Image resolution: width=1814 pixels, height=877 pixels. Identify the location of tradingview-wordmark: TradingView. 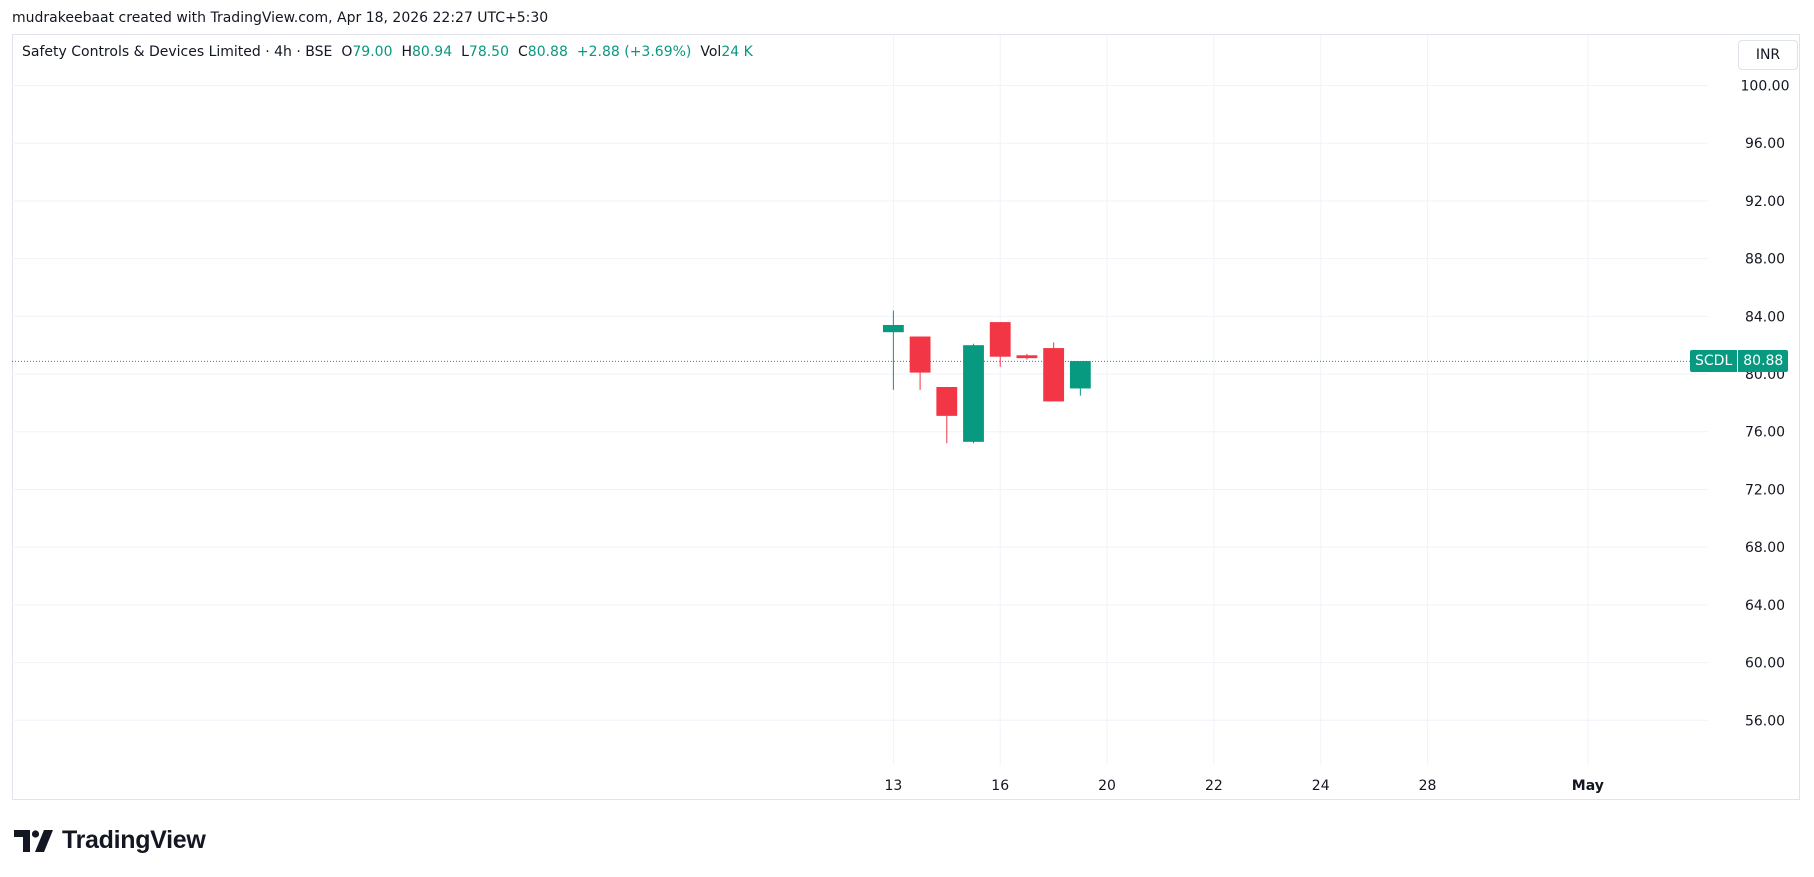
(134, 840).